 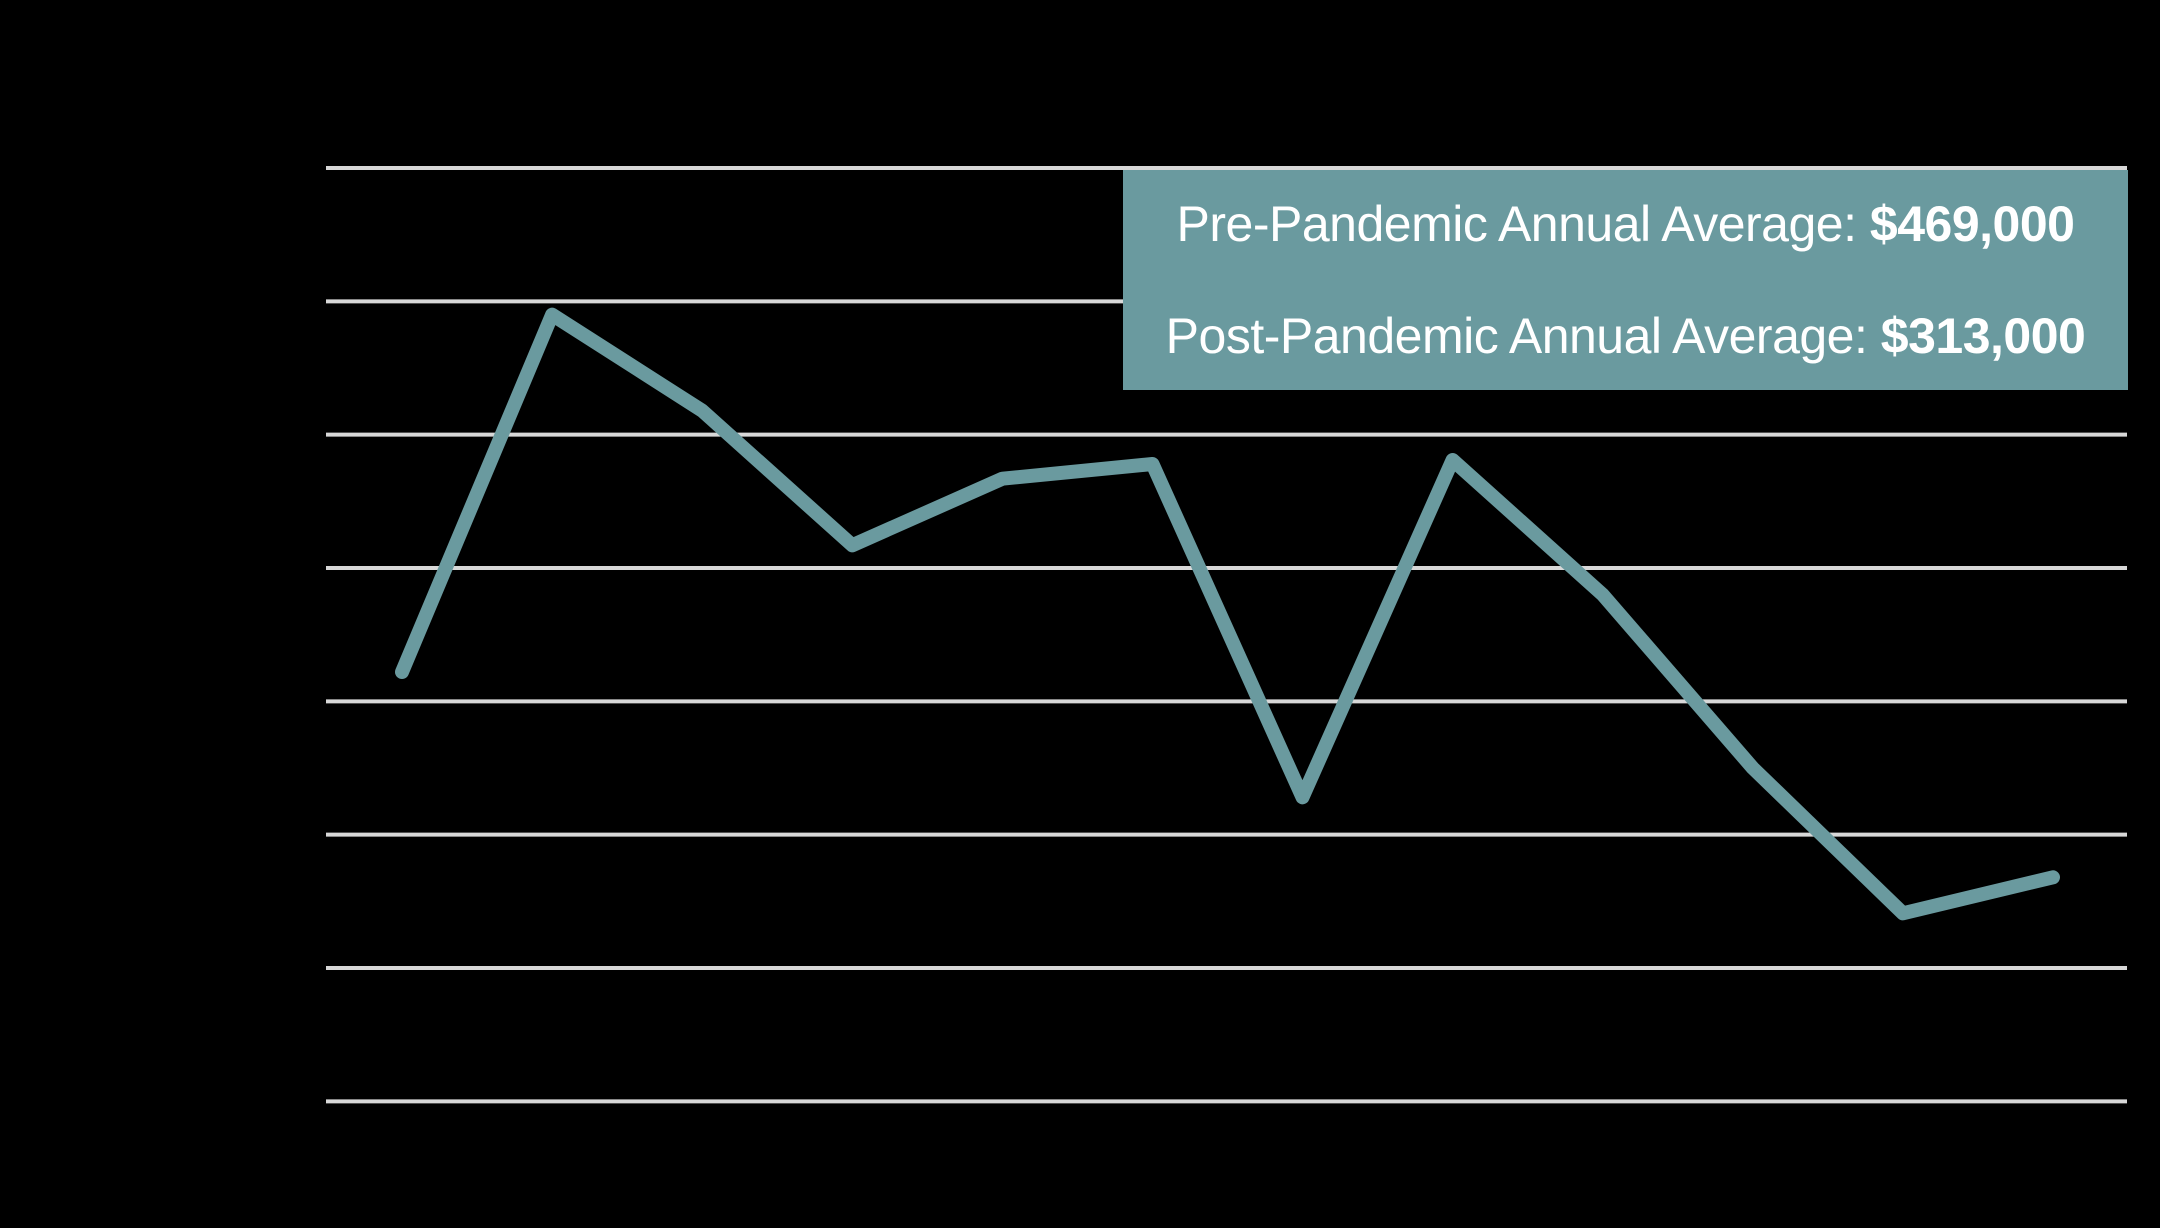 What do you see at coordinates (1983, 336) in the screenshot?
I see `post-pandemic-average-value: $313,000` at bounding box center [1983, 336].